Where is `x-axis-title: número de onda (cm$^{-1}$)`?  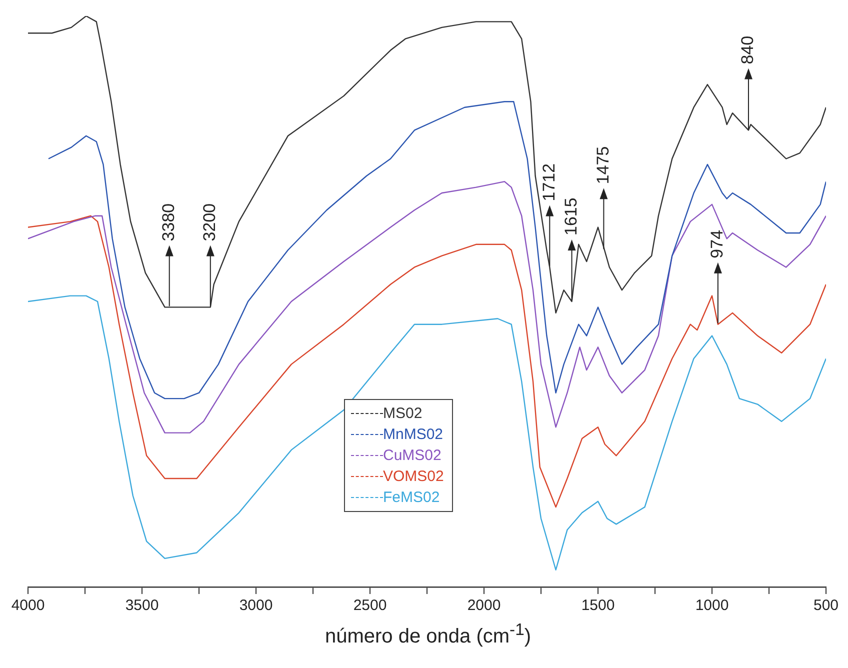 x-axis-title: número de onda (cm$^{-1}$) is located at coordinates (428, 634).